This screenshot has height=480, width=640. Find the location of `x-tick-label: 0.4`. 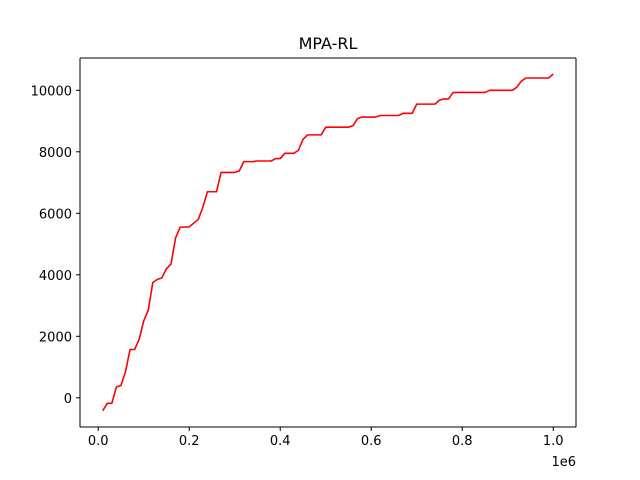

x-tick-label: 0.4 is located at coordinates (280, 441).